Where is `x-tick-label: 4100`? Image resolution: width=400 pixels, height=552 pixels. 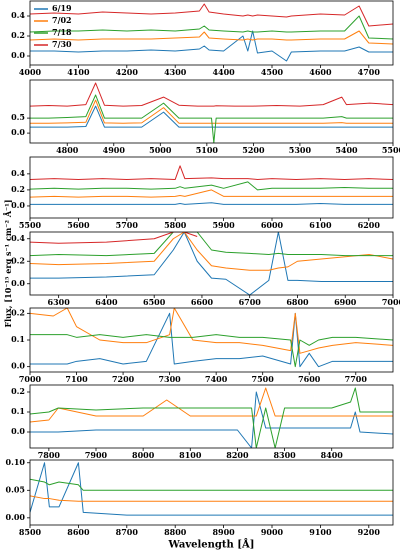
x-tick-label: 4100 is located at coordinates (78, 72).